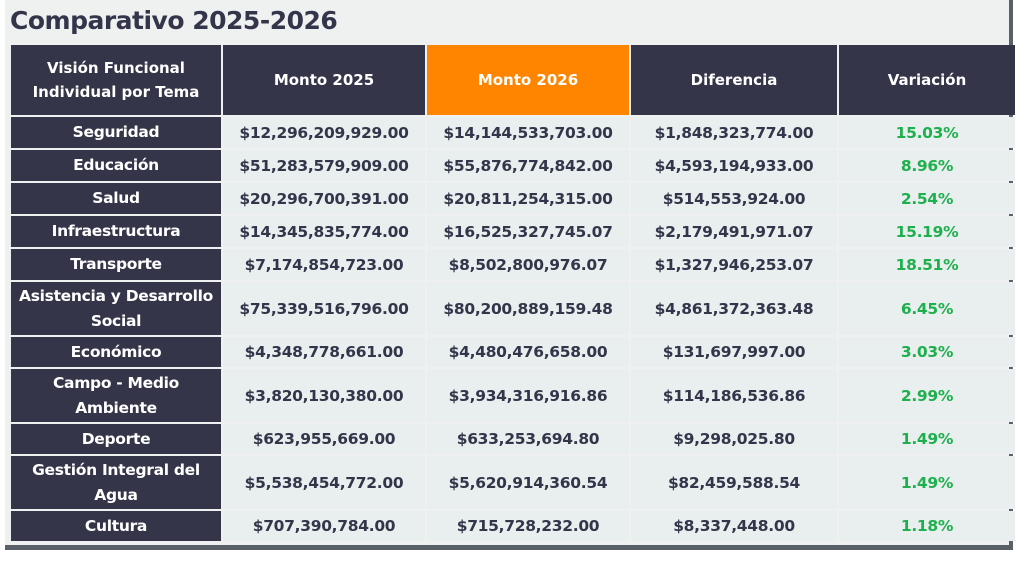 The image size is (1024, 564). What do you see at coordinates (927, 198) in the screenshot?
I see `cell-variacion: 2.54%` at bounding box center [927, 198].